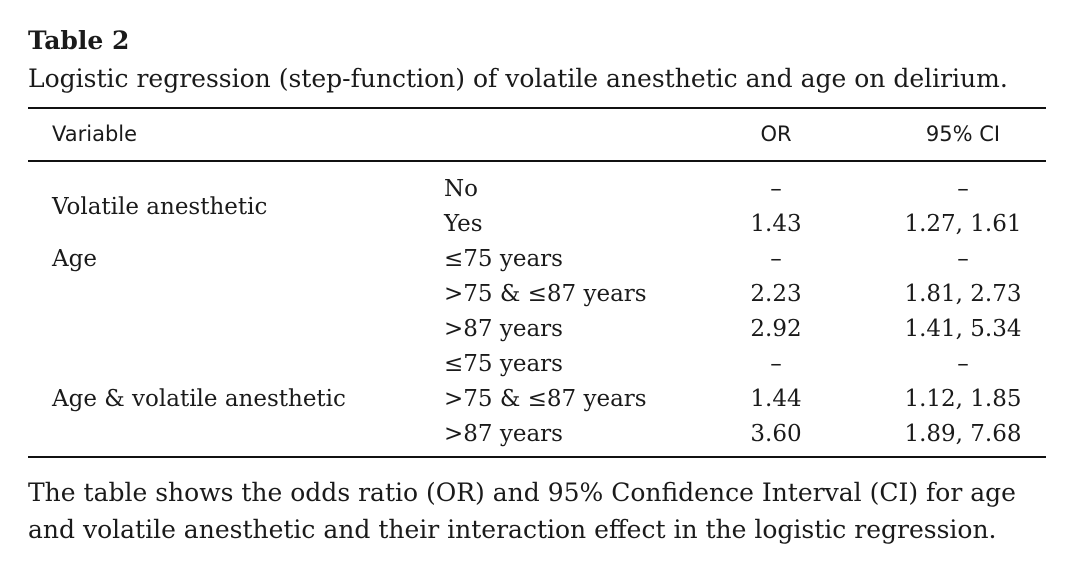 This screenshot has height=567, width=1080. Describe the element at coordinates (963, 224) in the screenshot. I see `row-ci: 1.27, 1.61` at that location.